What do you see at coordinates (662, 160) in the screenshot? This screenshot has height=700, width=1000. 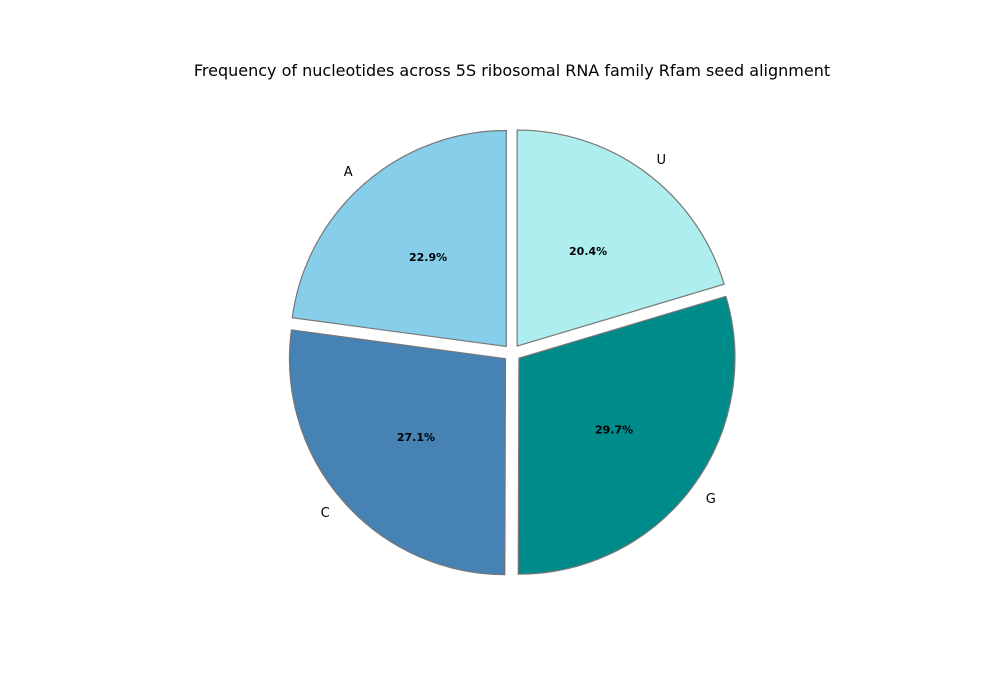 I see `slice-label-U: U` at bounding box center [662, 160].